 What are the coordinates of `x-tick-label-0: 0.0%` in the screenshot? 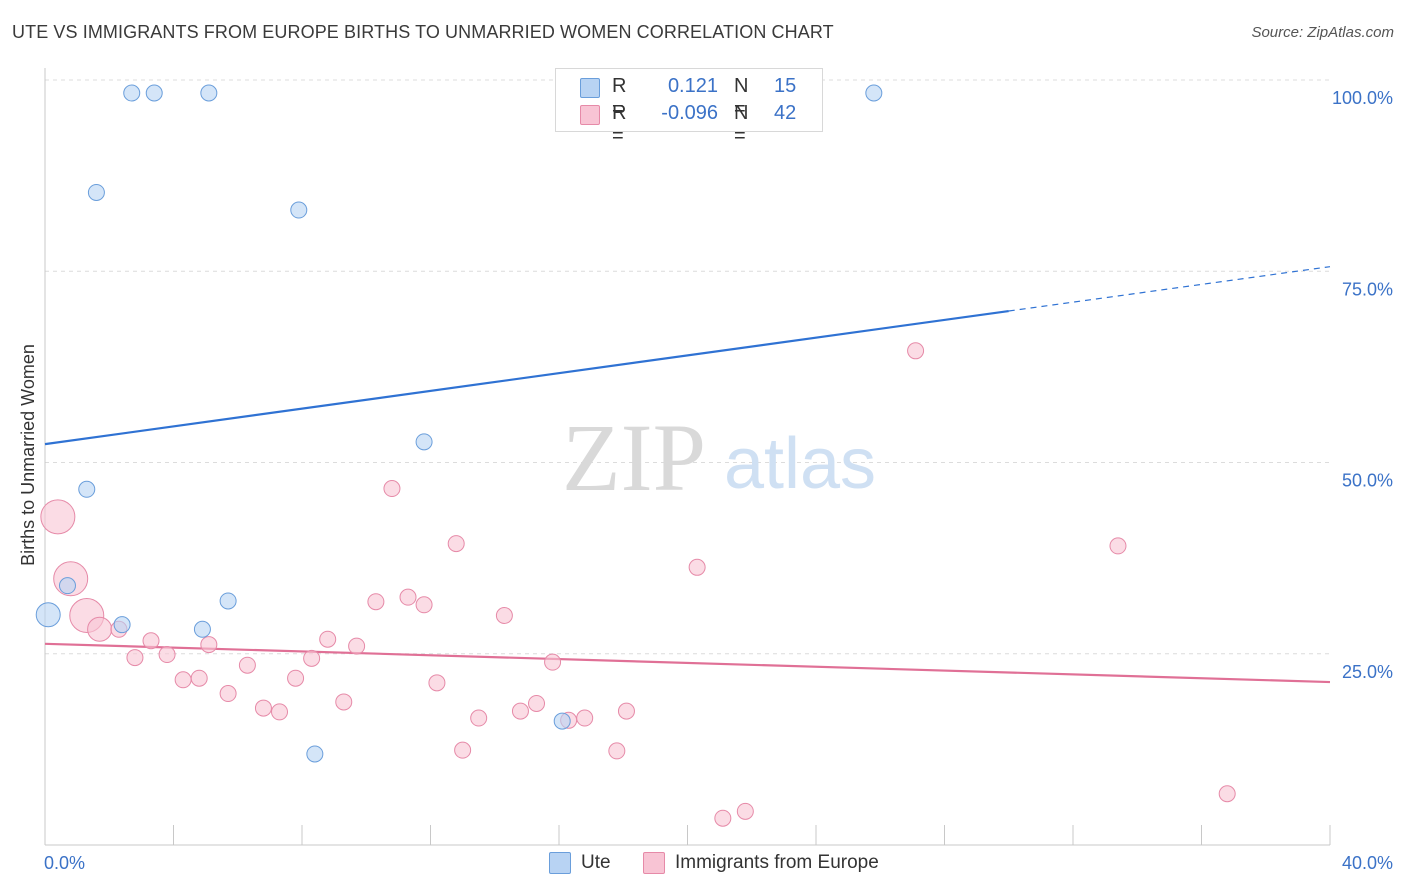 It's located at (64, 863).